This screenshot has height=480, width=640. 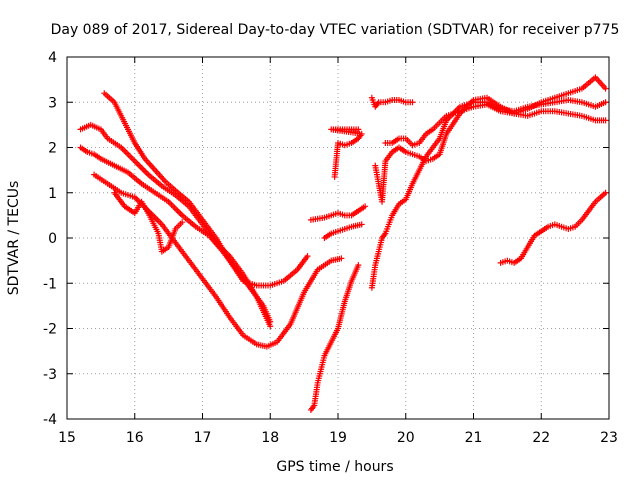 I want to click on y-tick-label: -2, so click(x=50, y=330).